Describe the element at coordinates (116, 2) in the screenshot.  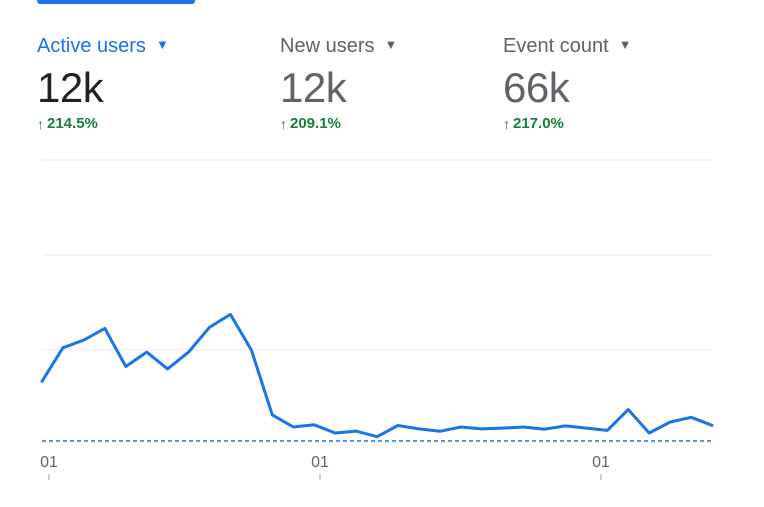
I see `selected-tab-indicator` at that location.